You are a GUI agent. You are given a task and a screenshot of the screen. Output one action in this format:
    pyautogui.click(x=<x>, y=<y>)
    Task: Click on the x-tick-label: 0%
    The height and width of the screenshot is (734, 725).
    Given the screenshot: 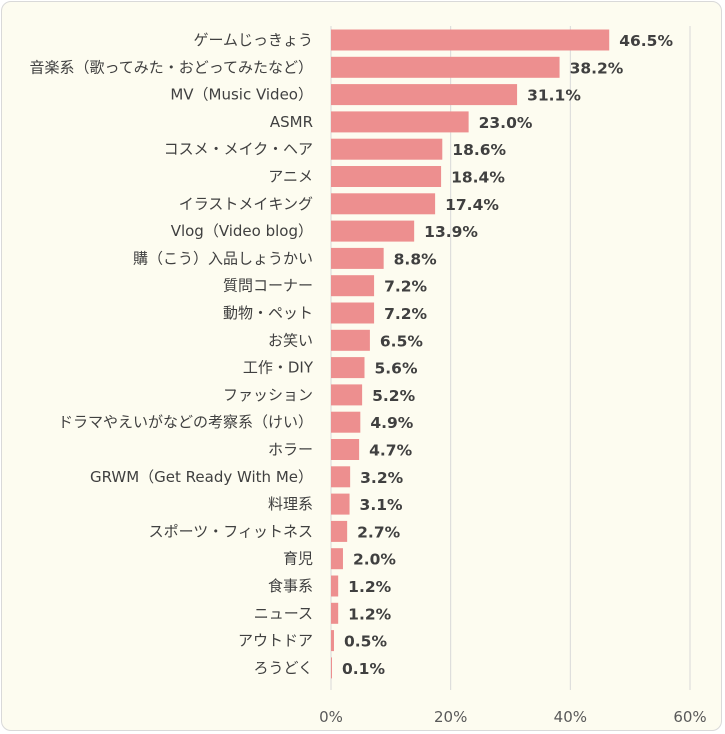 What is the action you would take?
    pyautogui.click(x=331, y=717)
    